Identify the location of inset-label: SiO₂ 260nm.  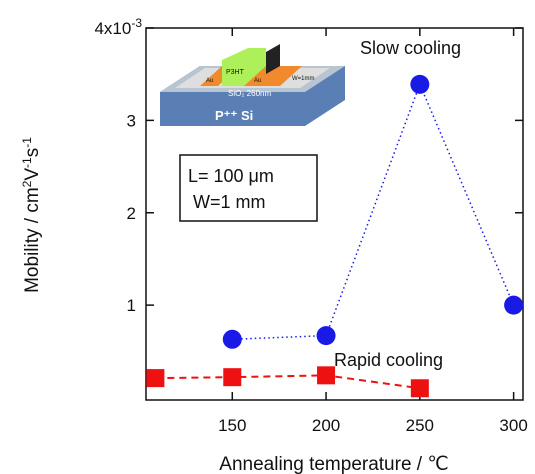
(249, 93).